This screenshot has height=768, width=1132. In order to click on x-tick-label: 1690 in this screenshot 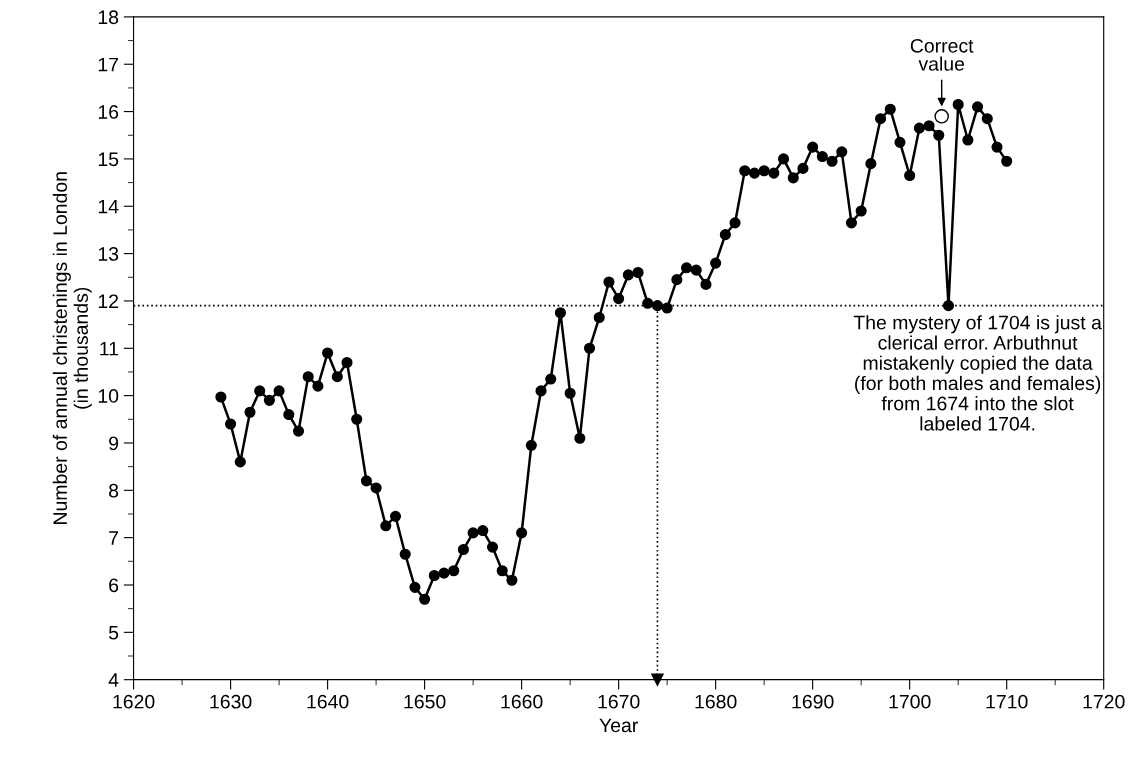, I will do `click(813, 701)`.